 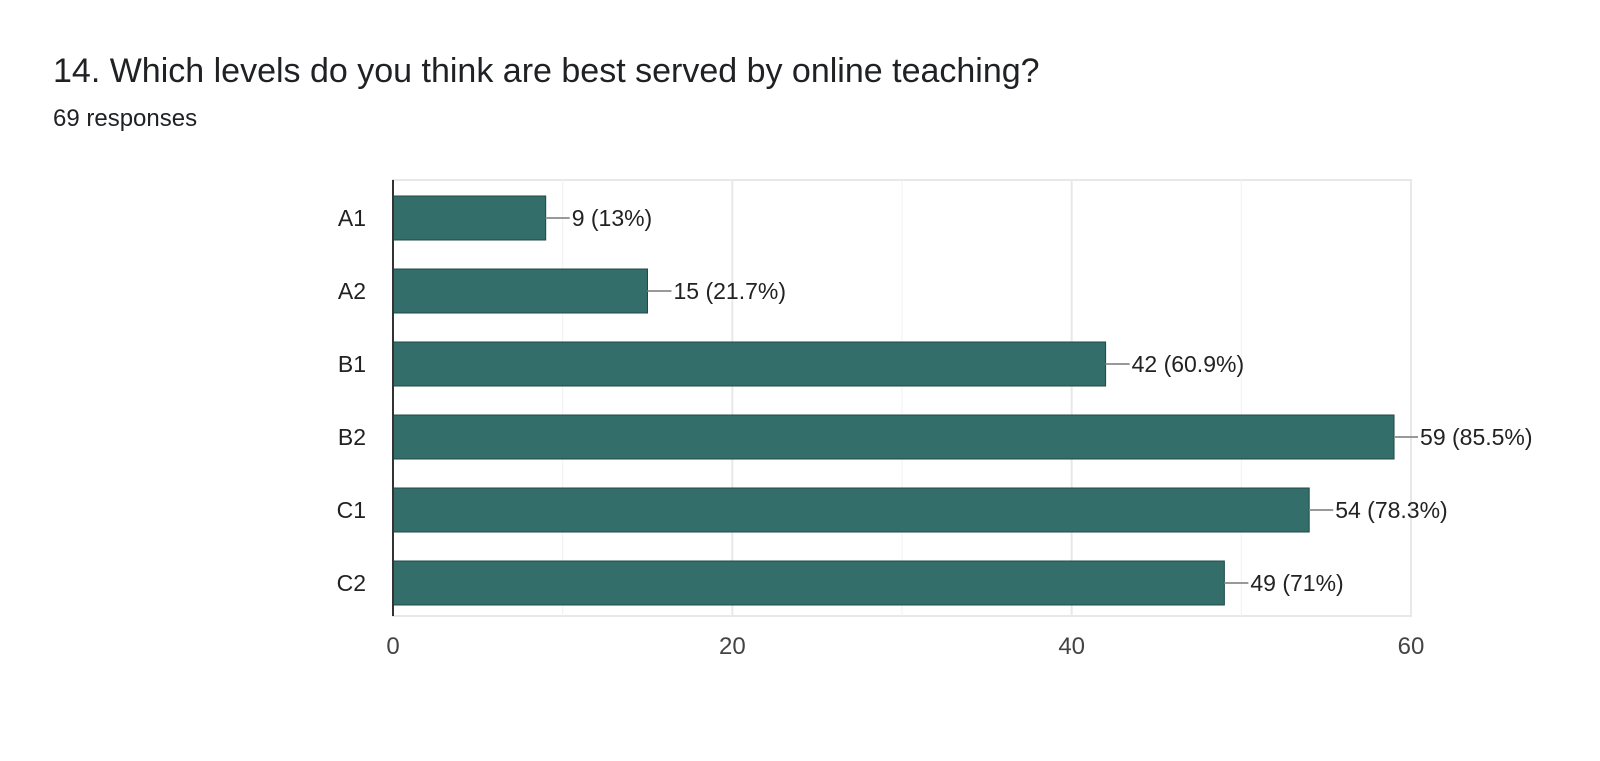 I want to click on x-tick-label: 0, so click(x=392, y=646).